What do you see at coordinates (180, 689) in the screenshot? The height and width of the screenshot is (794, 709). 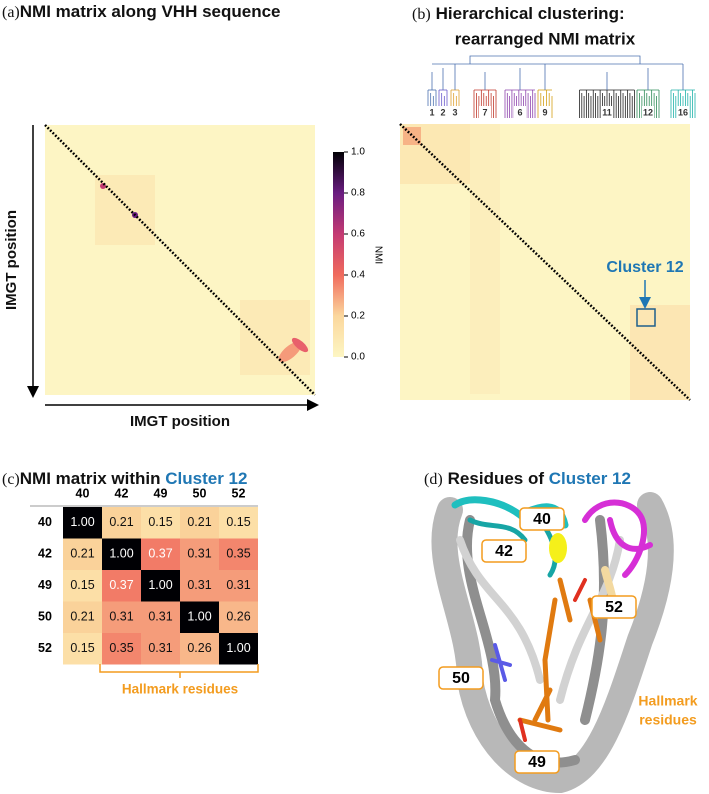 I see `bracket-label: Hallmark residues` at bounding box center [180, 689].